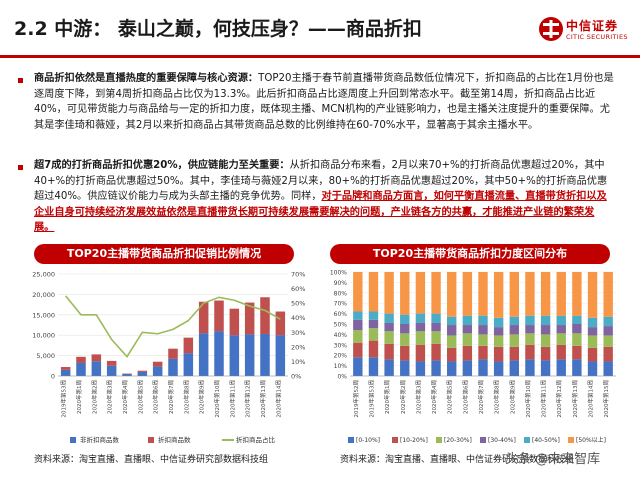  I want to click on x-tick-label: 2019年第53周, so click(64, 399).